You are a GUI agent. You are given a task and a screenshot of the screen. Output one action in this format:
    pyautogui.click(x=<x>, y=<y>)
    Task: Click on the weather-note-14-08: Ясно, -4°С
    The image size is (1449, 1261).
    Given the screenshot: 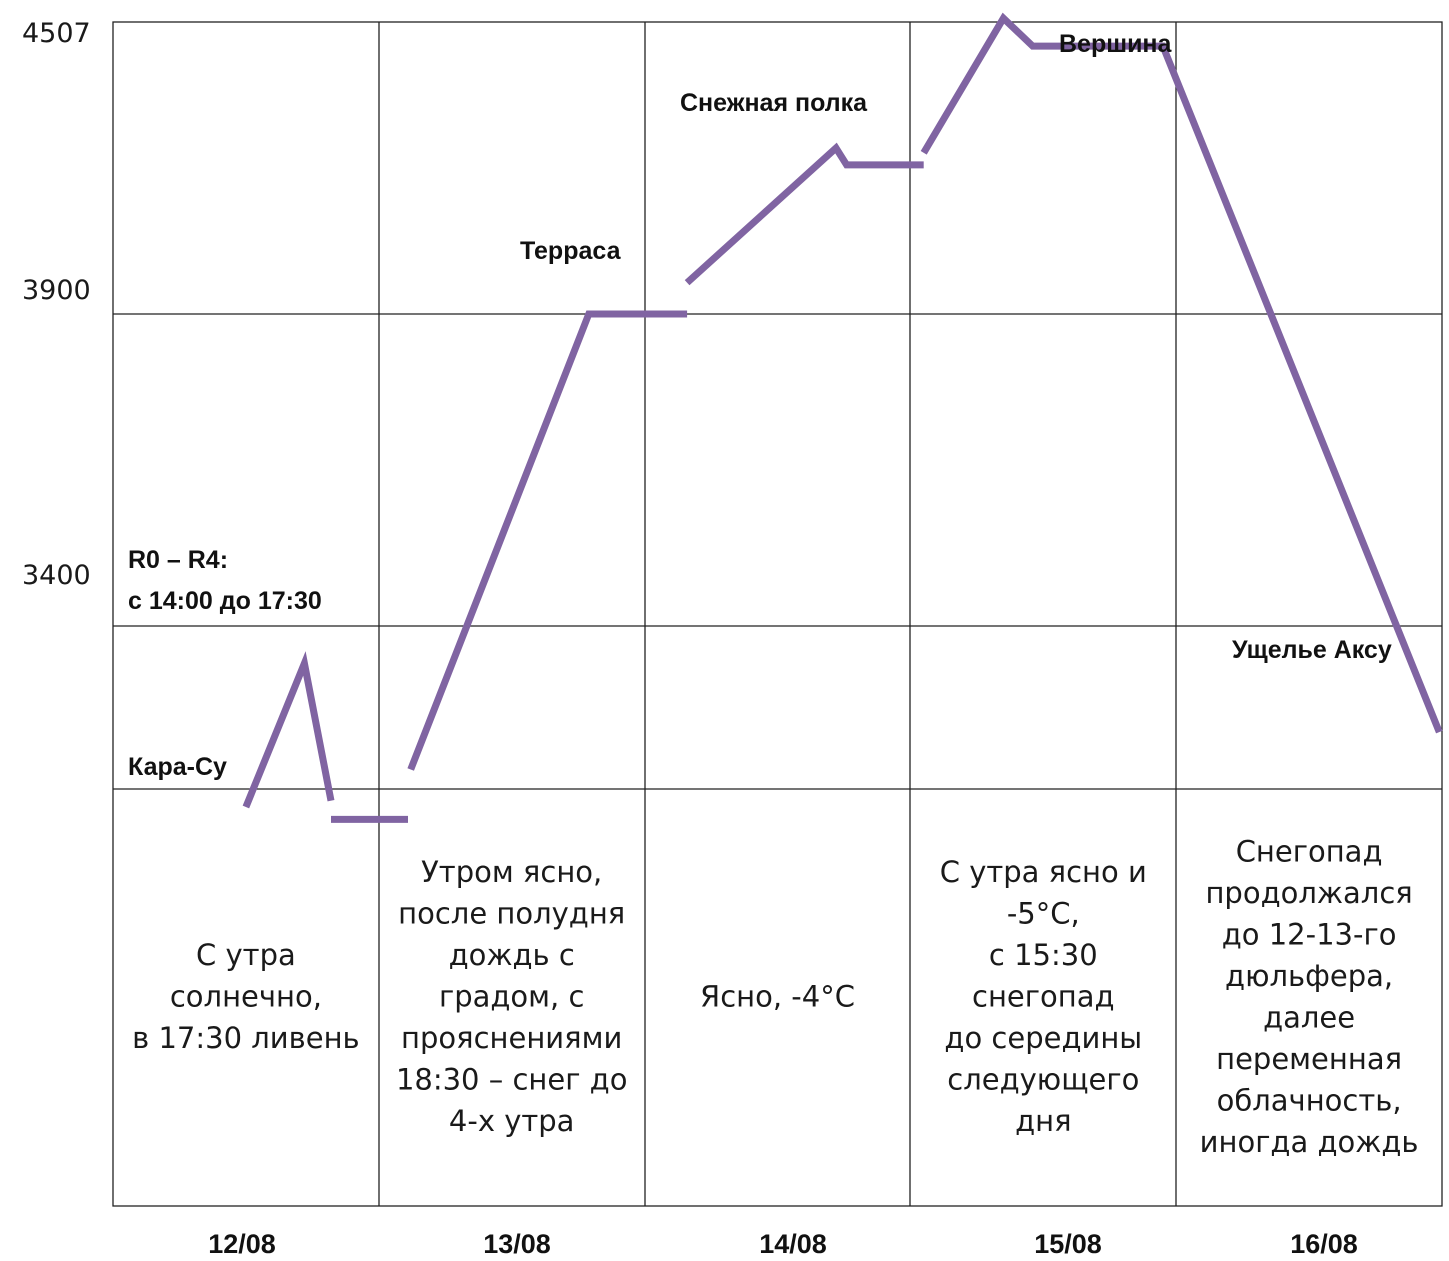 What is the action you would take?
    pyautogui.click(x=777, y=997)
    